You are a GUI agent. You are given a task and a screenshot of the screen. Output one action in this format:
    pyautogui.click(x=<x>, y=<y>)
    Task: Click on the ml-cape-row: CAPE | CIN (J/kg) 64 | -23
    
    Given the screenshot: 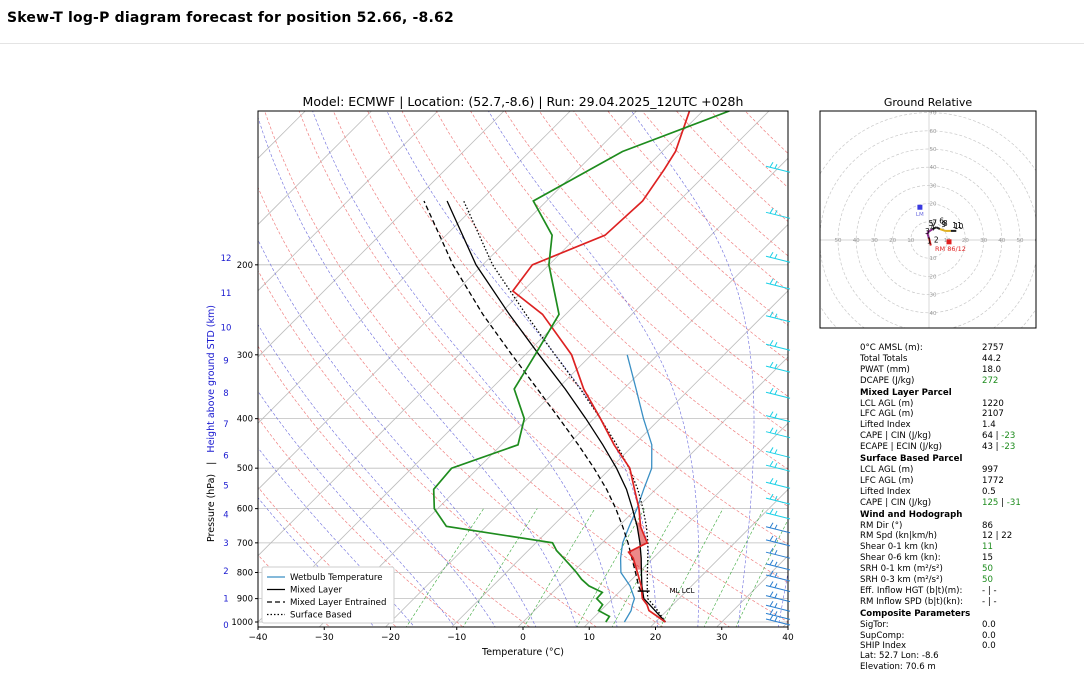 What is the action you would take?
    pyautogui.click(x=938, y=436)
    